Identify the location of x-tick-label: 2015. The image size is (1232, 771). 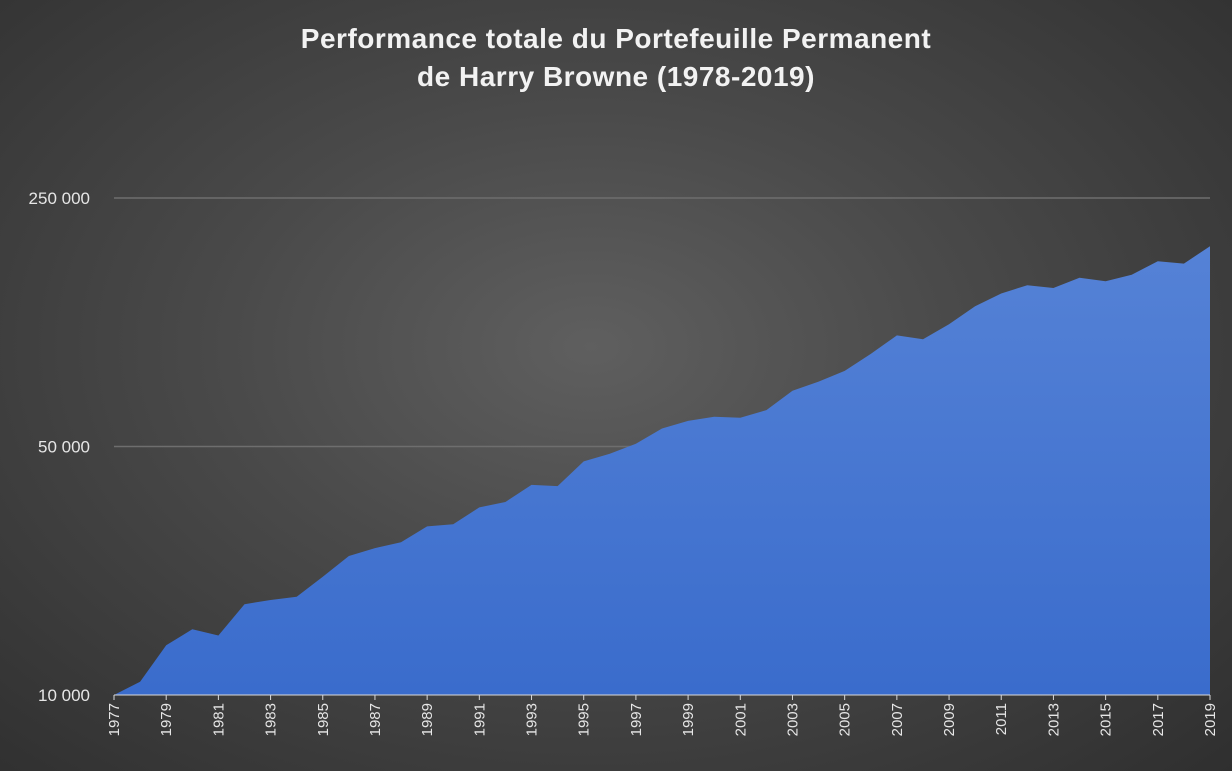
(1106, 719).